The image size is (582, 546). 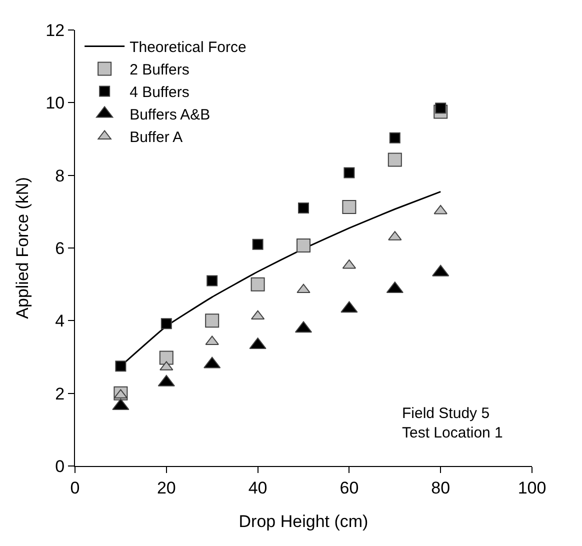 I want to click on y-tick-label: 4, so click(x=60, y=321).